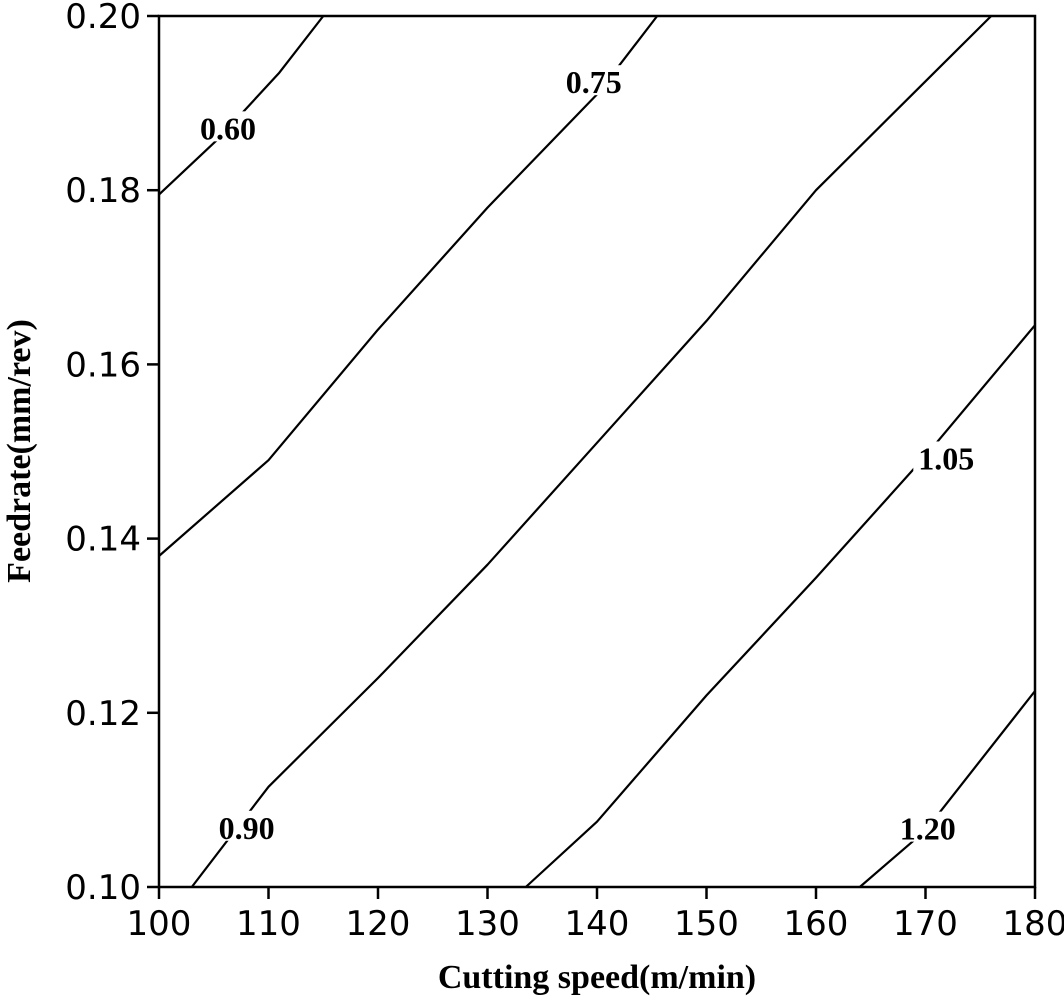  Describe the element at coordinates (816, 924) in the screenshot. I see `x-tick-label: 160` at that location.